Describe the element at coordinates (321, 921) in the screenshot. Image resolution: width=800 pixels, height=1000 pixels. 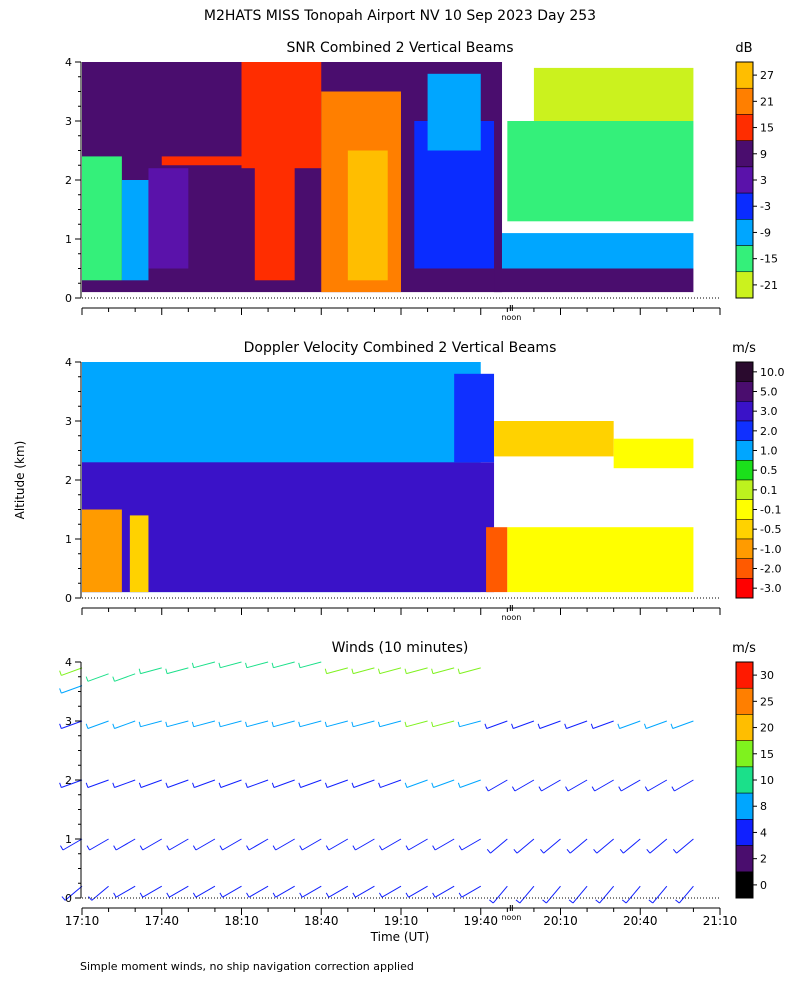
I see `x-tick-label: 18:40` at that location.